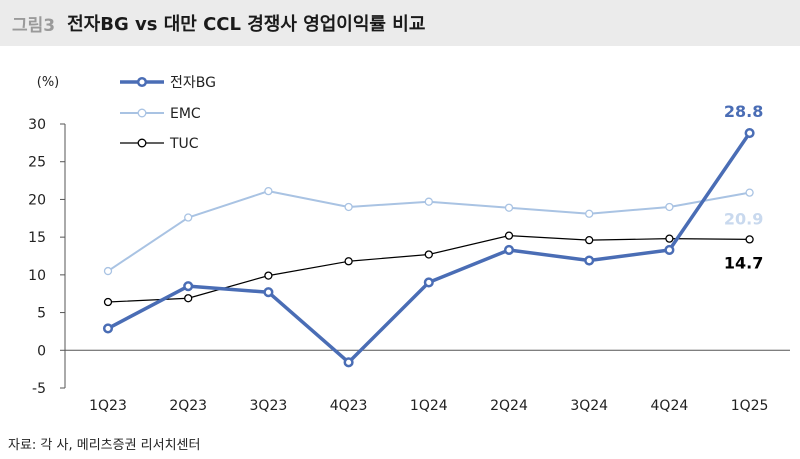  Describe the element at coordinates (349, 406) in the screenshot. I see `x-tick-label: 4Q23` at that location.